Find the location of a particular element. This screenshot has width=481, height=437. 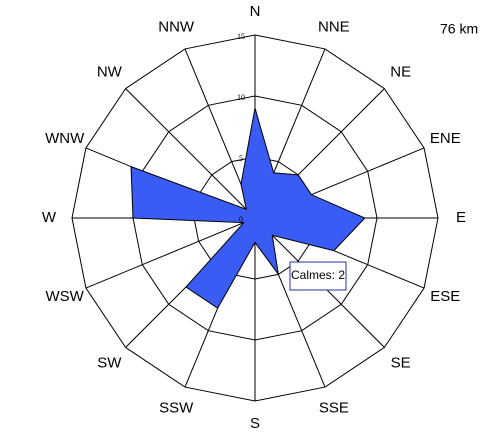

direction-label: SSE is located at coordinates (334, 407).